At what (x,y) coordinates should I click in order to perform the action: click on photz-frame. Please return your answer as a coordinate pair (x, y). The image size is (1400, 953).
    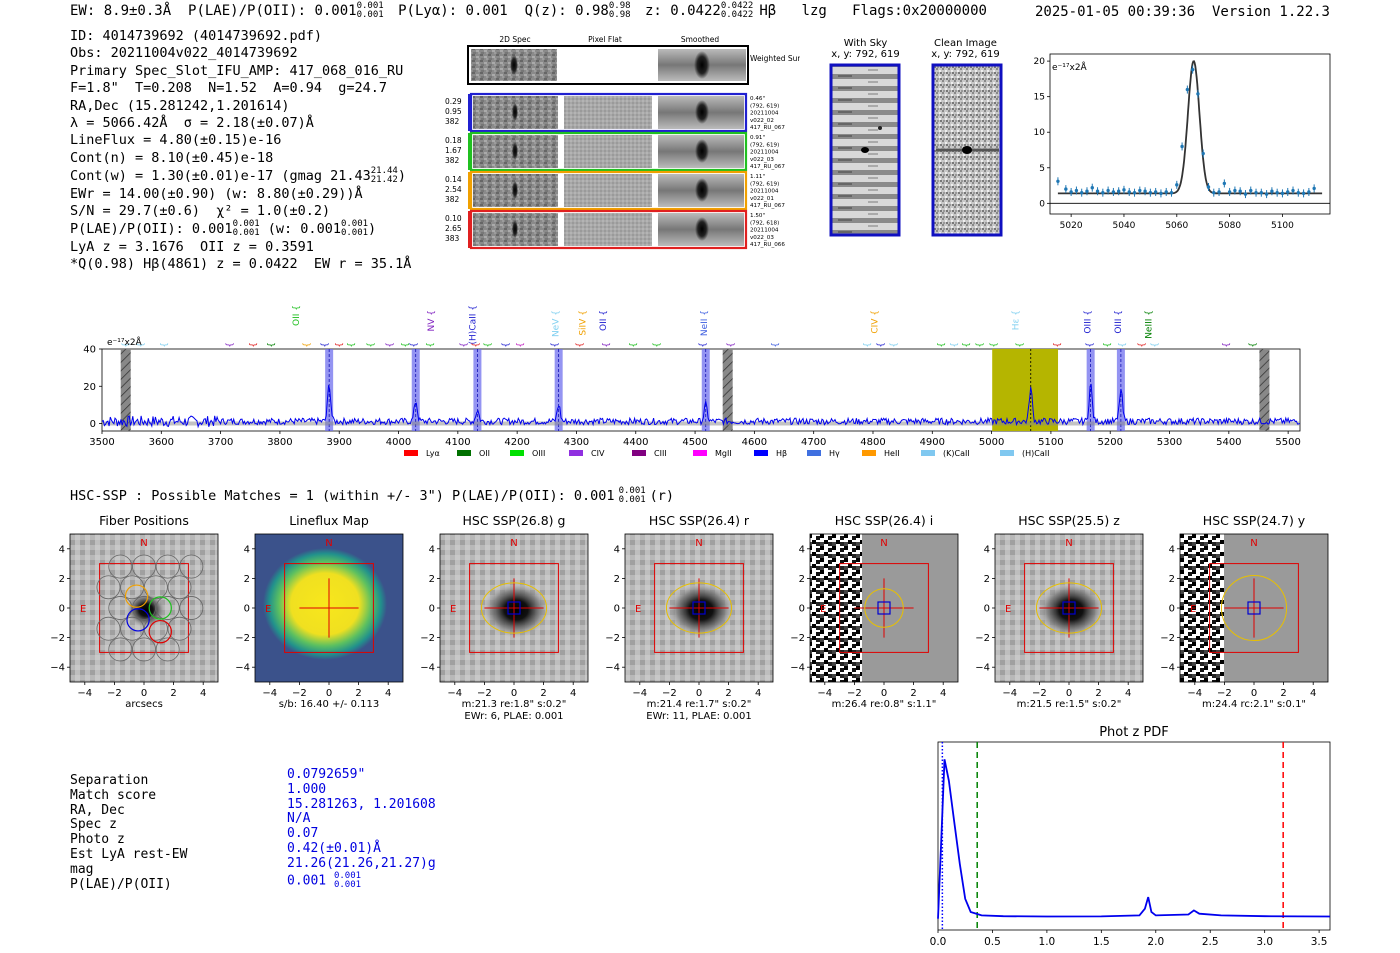
    Looking at the image, I should click on (1134, 836).